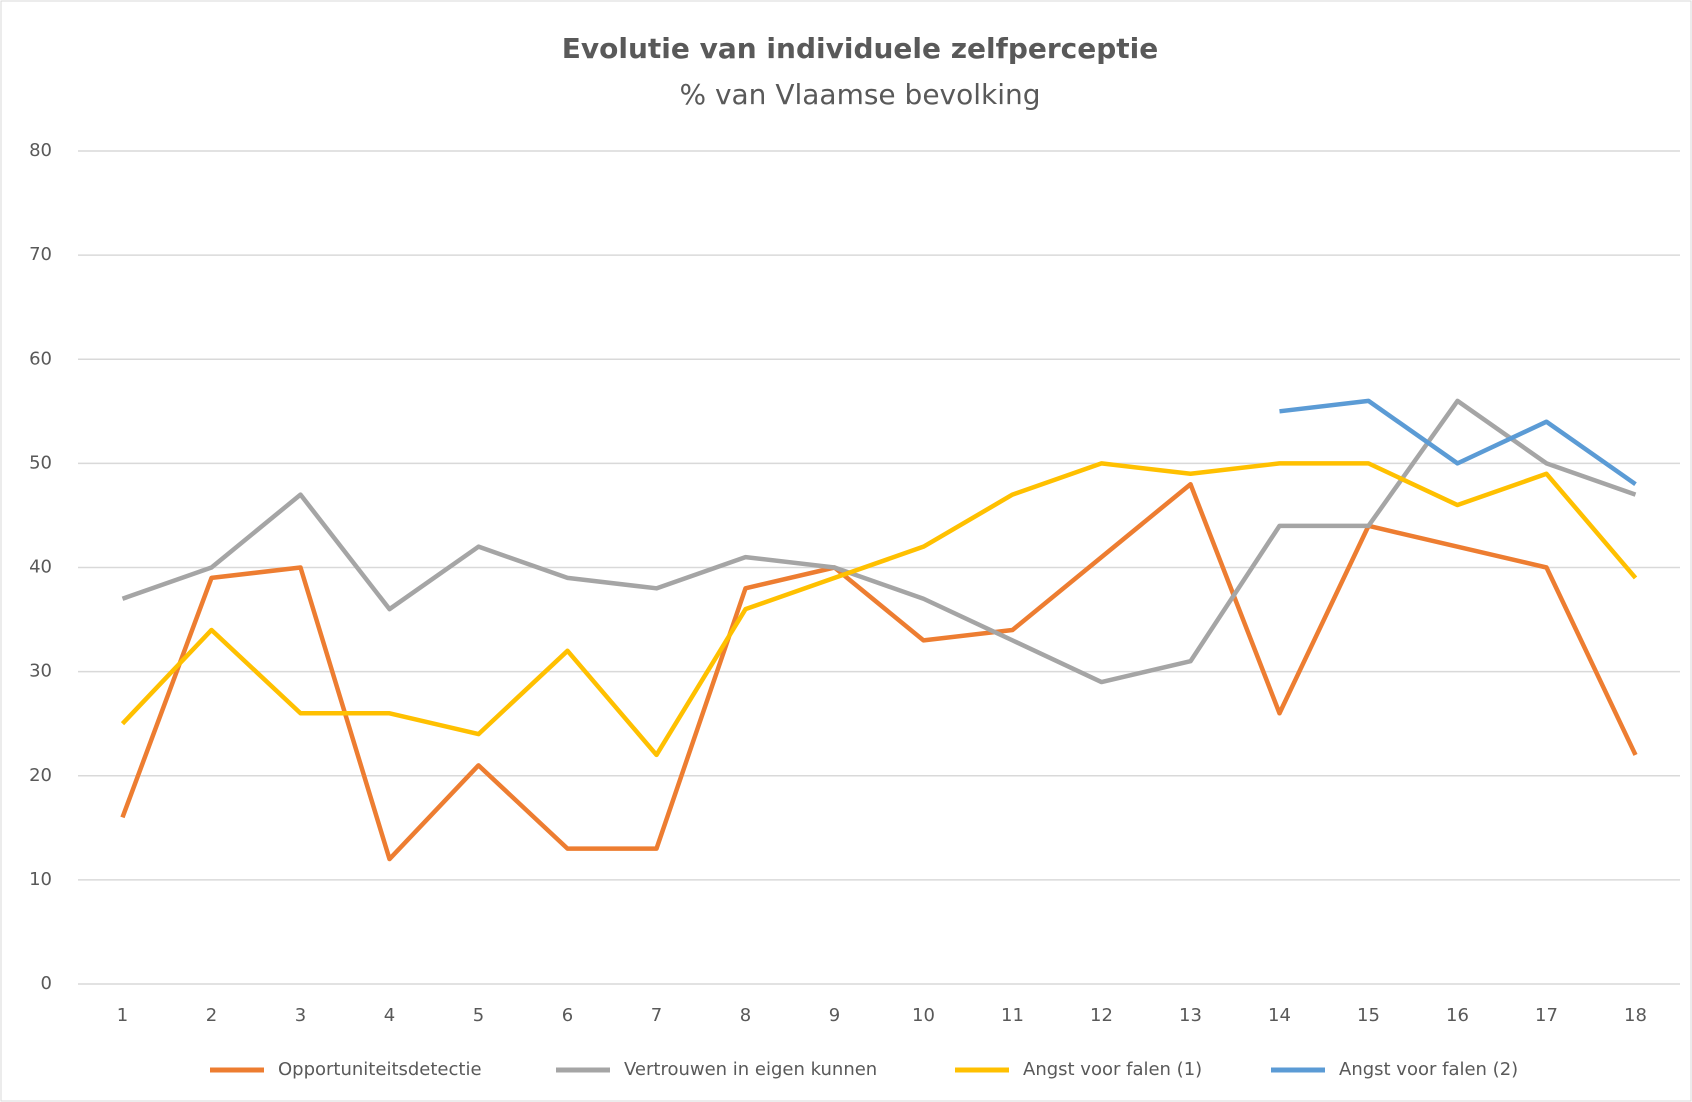  Describe the element at coordinates (567, 1015) in the screenshot. I see `x-tick-label: 6` at that location.